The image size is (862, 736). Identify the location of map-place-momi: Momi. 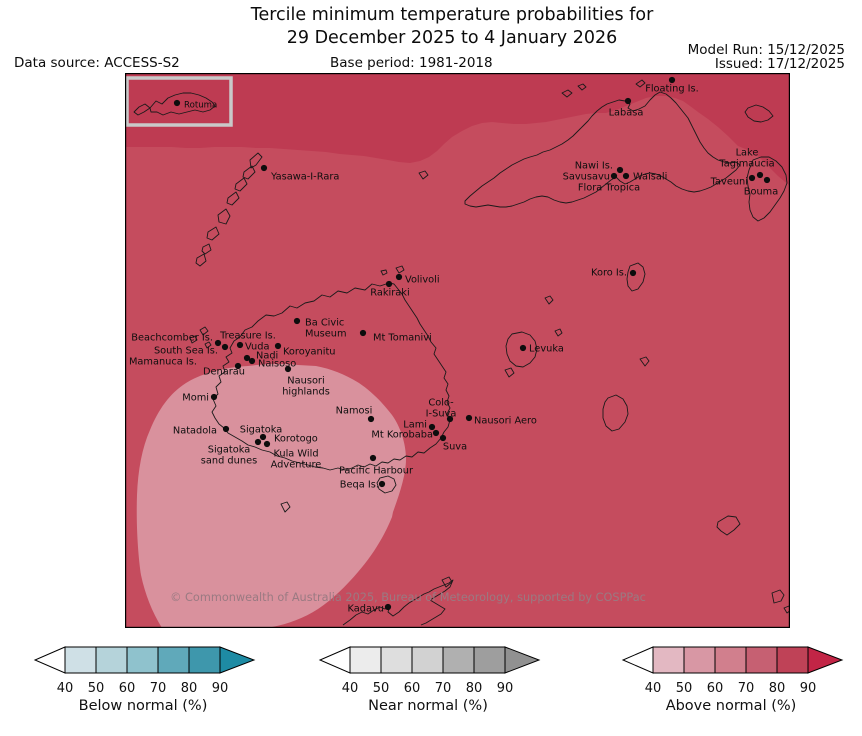
(200, 398).